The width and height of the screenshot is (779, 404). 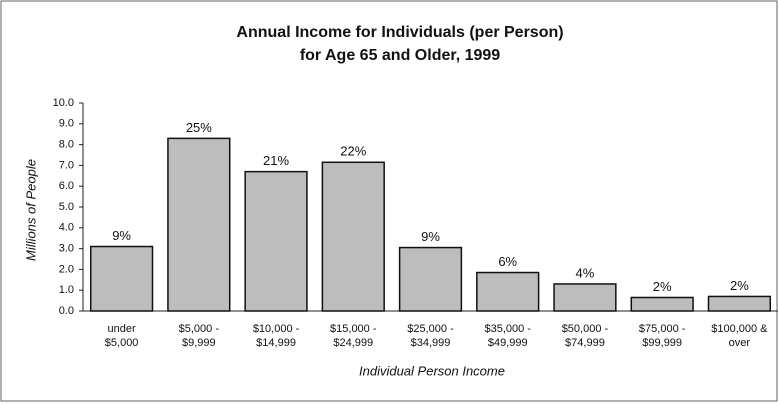 I want to click on x-tick-label: $35,000 -$49,999, so click(x=507, y=336).